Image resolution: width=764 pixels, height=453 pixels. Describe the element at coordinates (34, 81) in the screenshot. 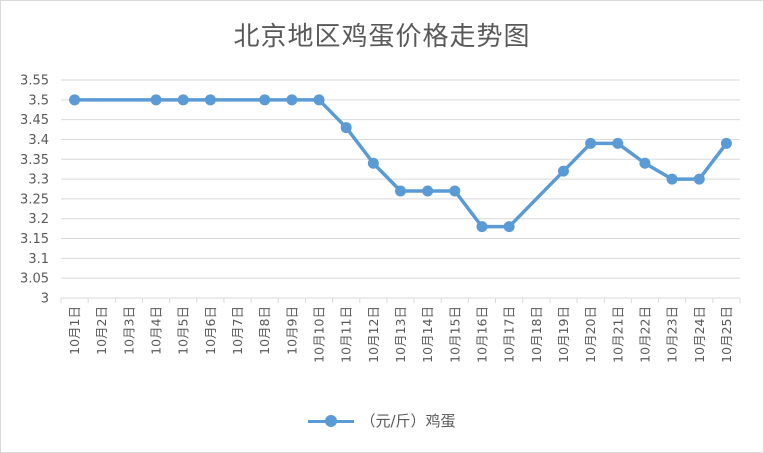

I see `y-tick-label: 3.55` at that location.